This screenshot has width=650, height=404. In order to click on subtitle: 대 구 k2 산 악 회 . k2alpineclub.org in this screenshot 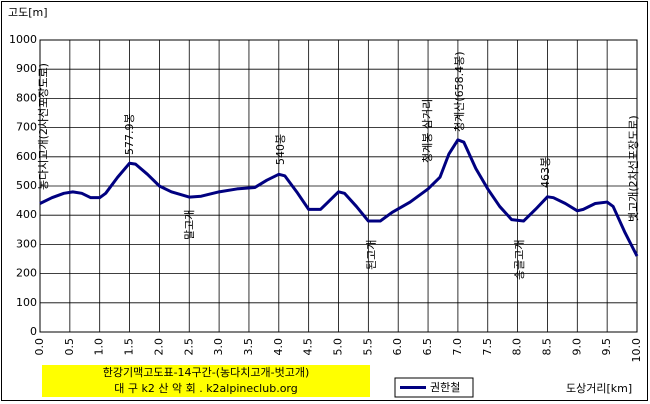, I will do `click(205, 388)`.